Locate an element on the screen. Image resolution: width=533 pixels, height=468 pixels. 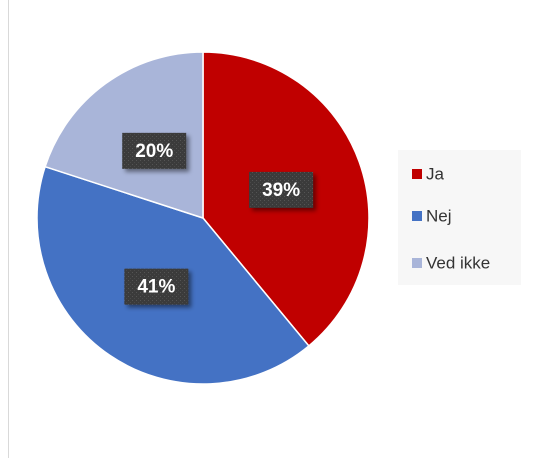
value-label: 41% is located at coordinates (156, 287).